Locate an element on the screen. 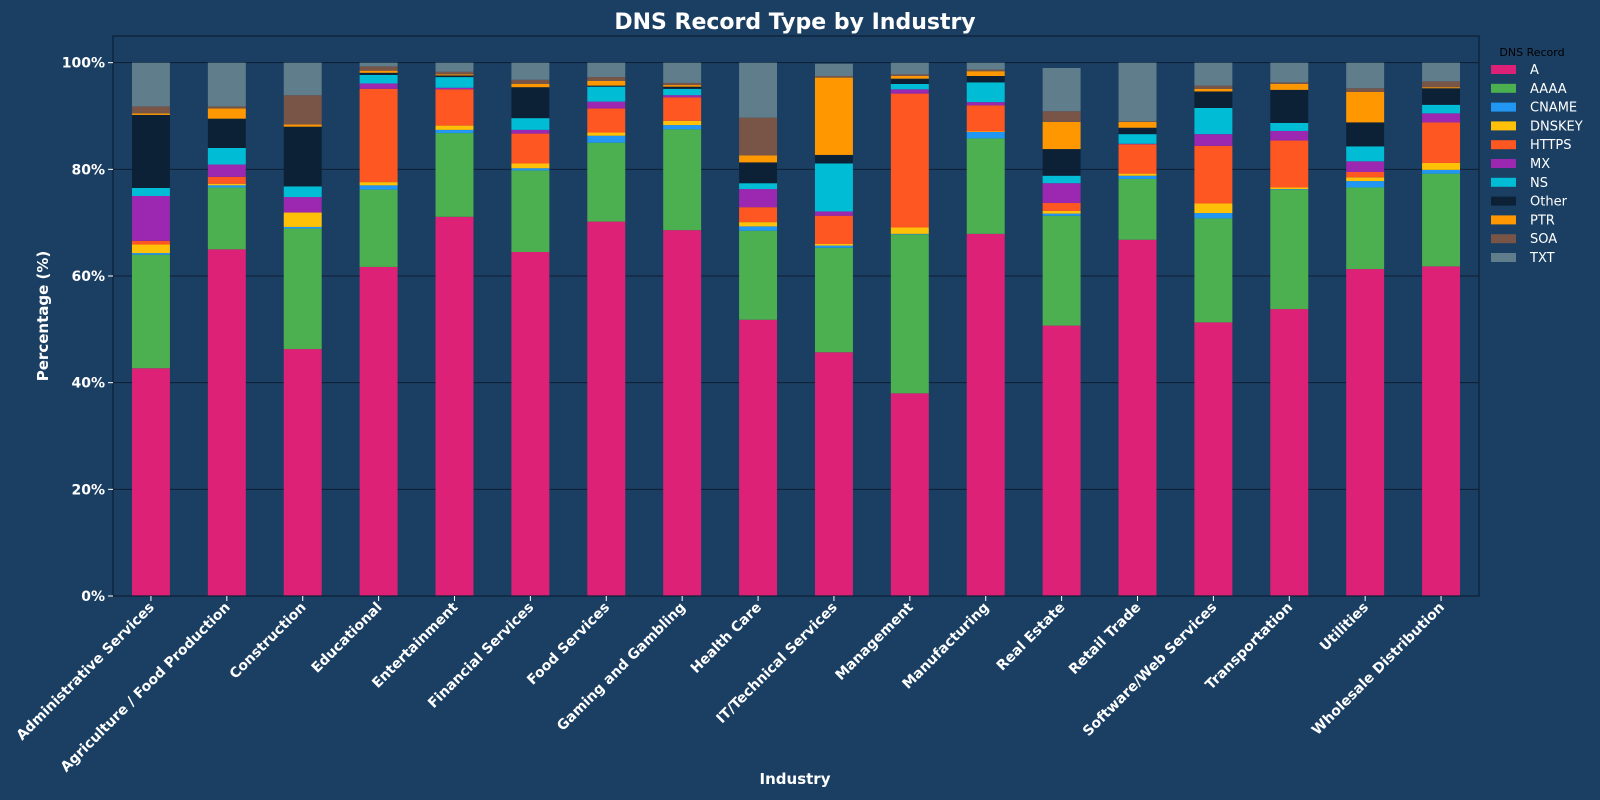 The width and height of the screenshot is (1600, 800). y-axis-ticks: 0% 20% 40% 60% 80% 100% is located at coordinates (87, 330).